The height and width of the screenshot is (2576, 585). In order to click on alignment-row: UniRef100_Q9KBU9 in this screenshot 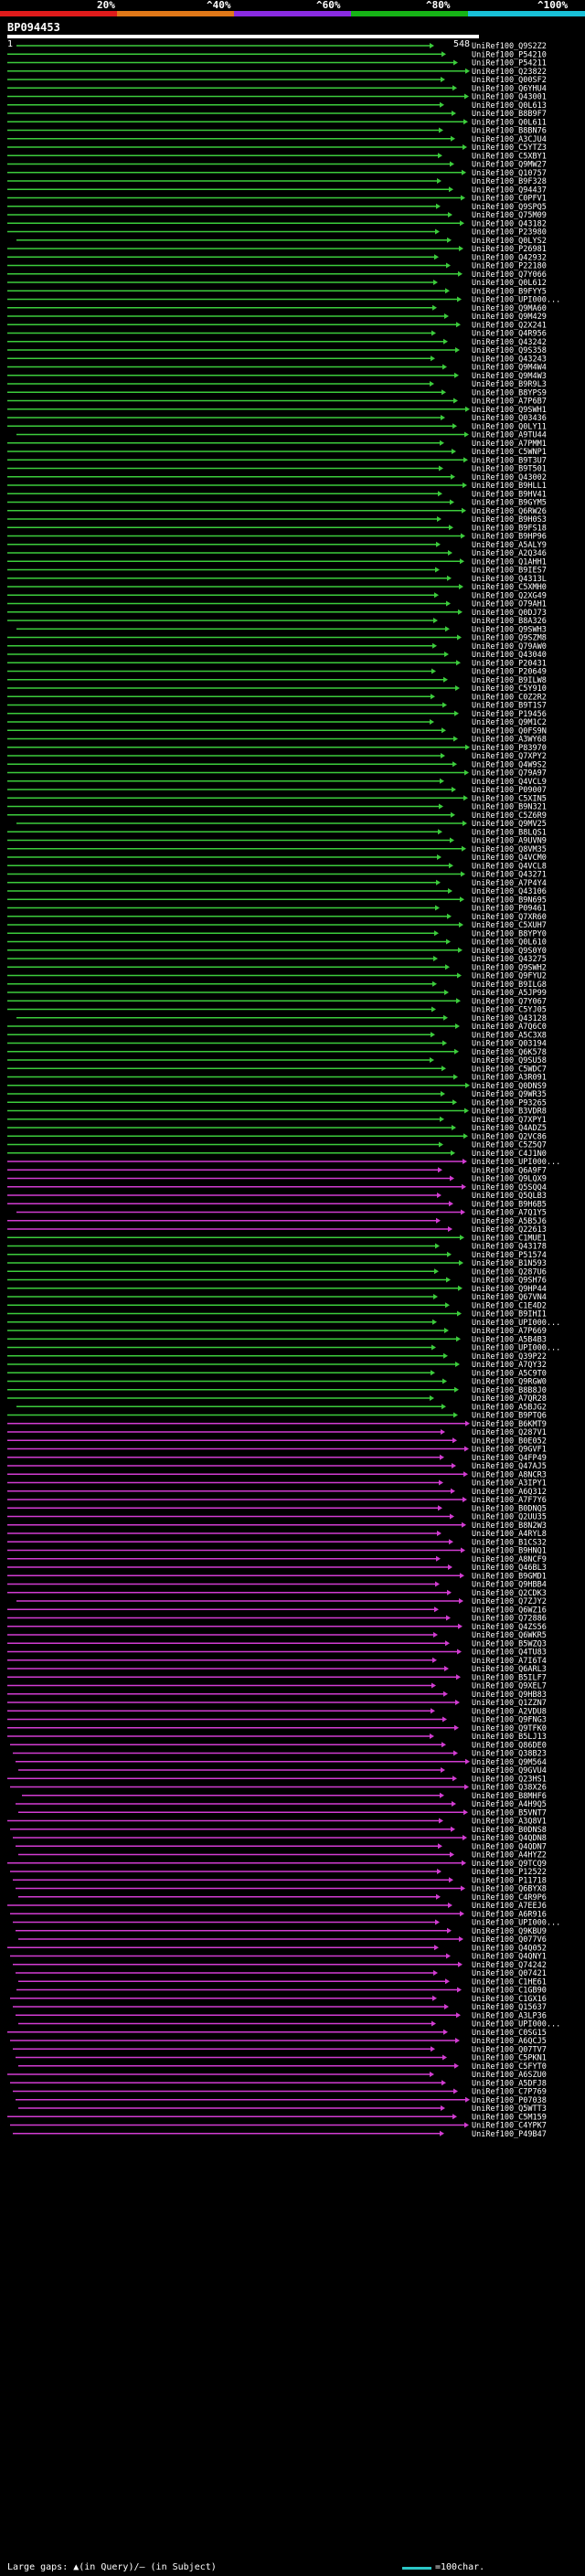, I will do `click(282, 1931)`.